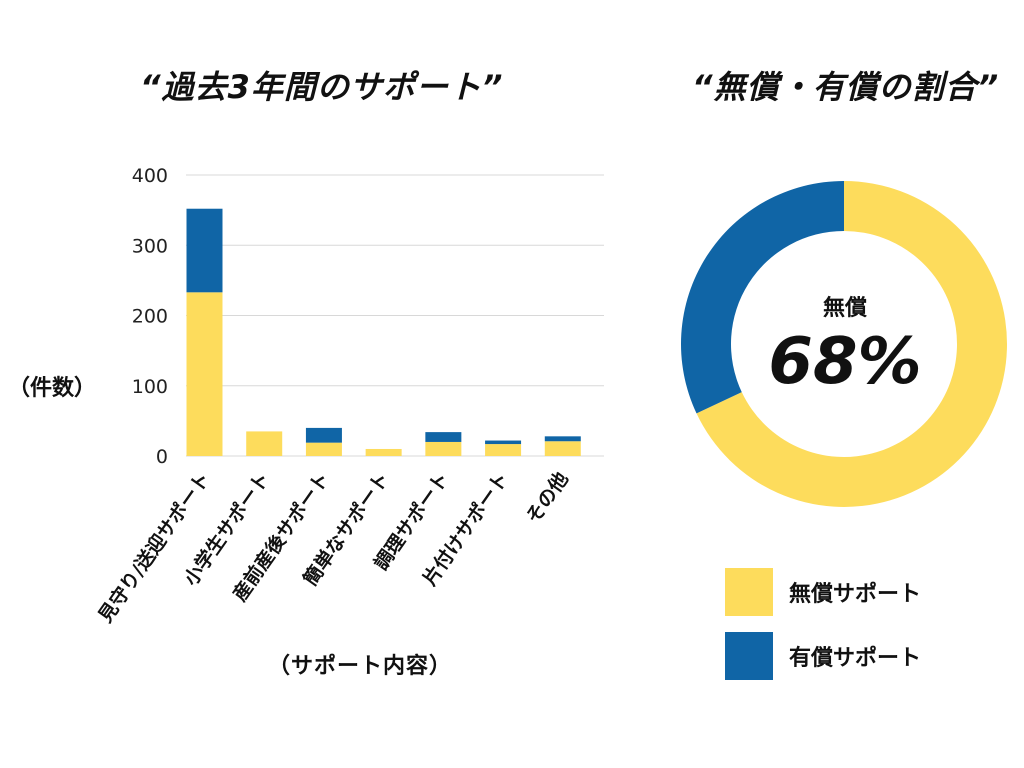 This screenshot has width=1024, height=768. I want to click on donut-center-label: 無償, so click(844, 308).